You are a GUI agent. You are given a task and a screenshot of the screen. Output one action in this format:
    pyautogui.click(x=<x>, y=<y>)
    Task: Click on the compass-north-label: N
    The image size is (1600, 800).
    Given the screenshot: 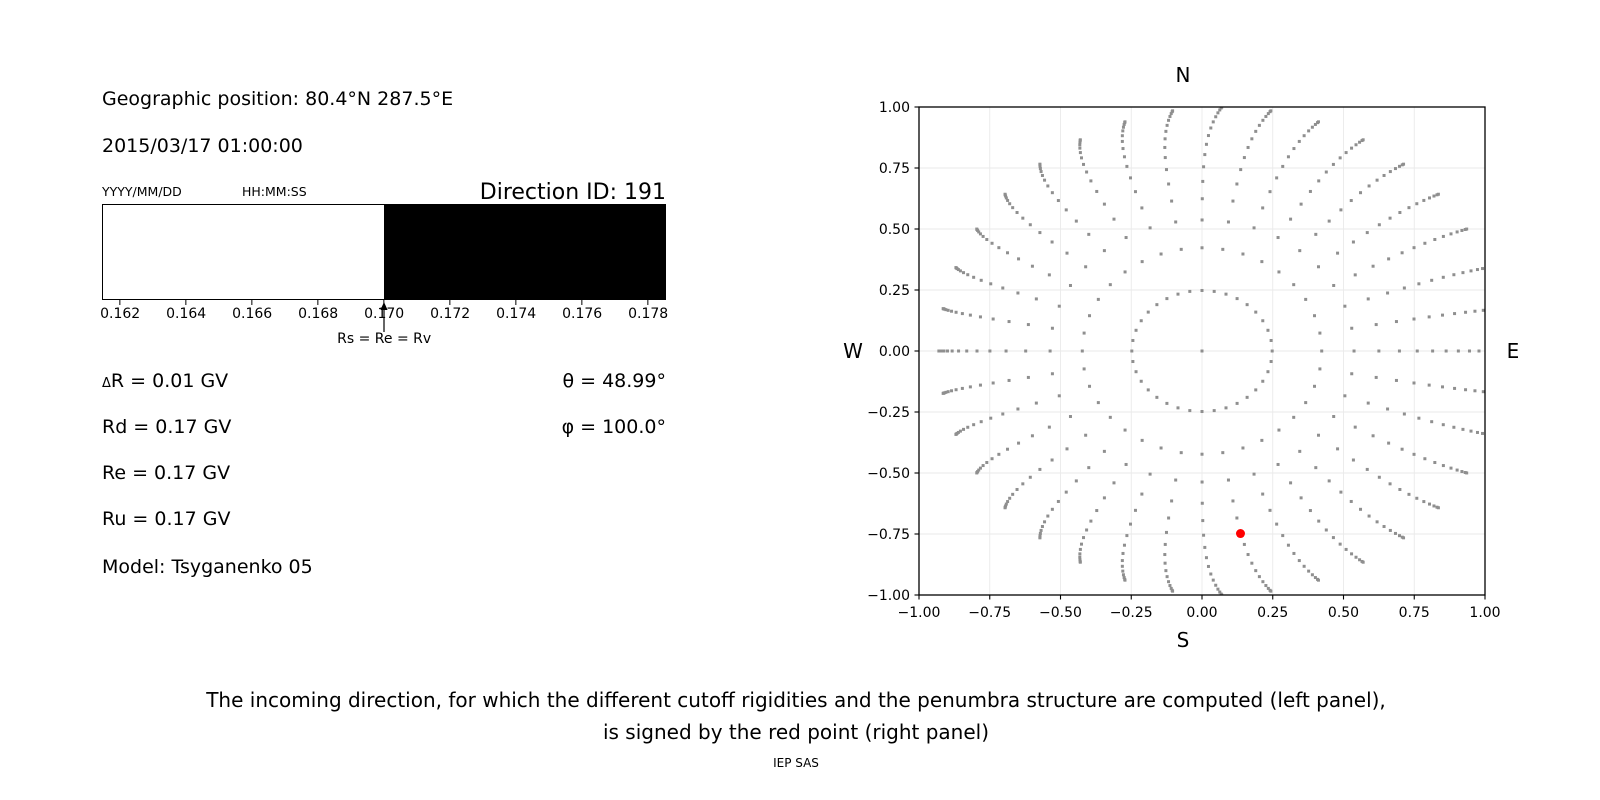 What is the action you would take?
    pyautogui.click(x=1183, y=75)
    